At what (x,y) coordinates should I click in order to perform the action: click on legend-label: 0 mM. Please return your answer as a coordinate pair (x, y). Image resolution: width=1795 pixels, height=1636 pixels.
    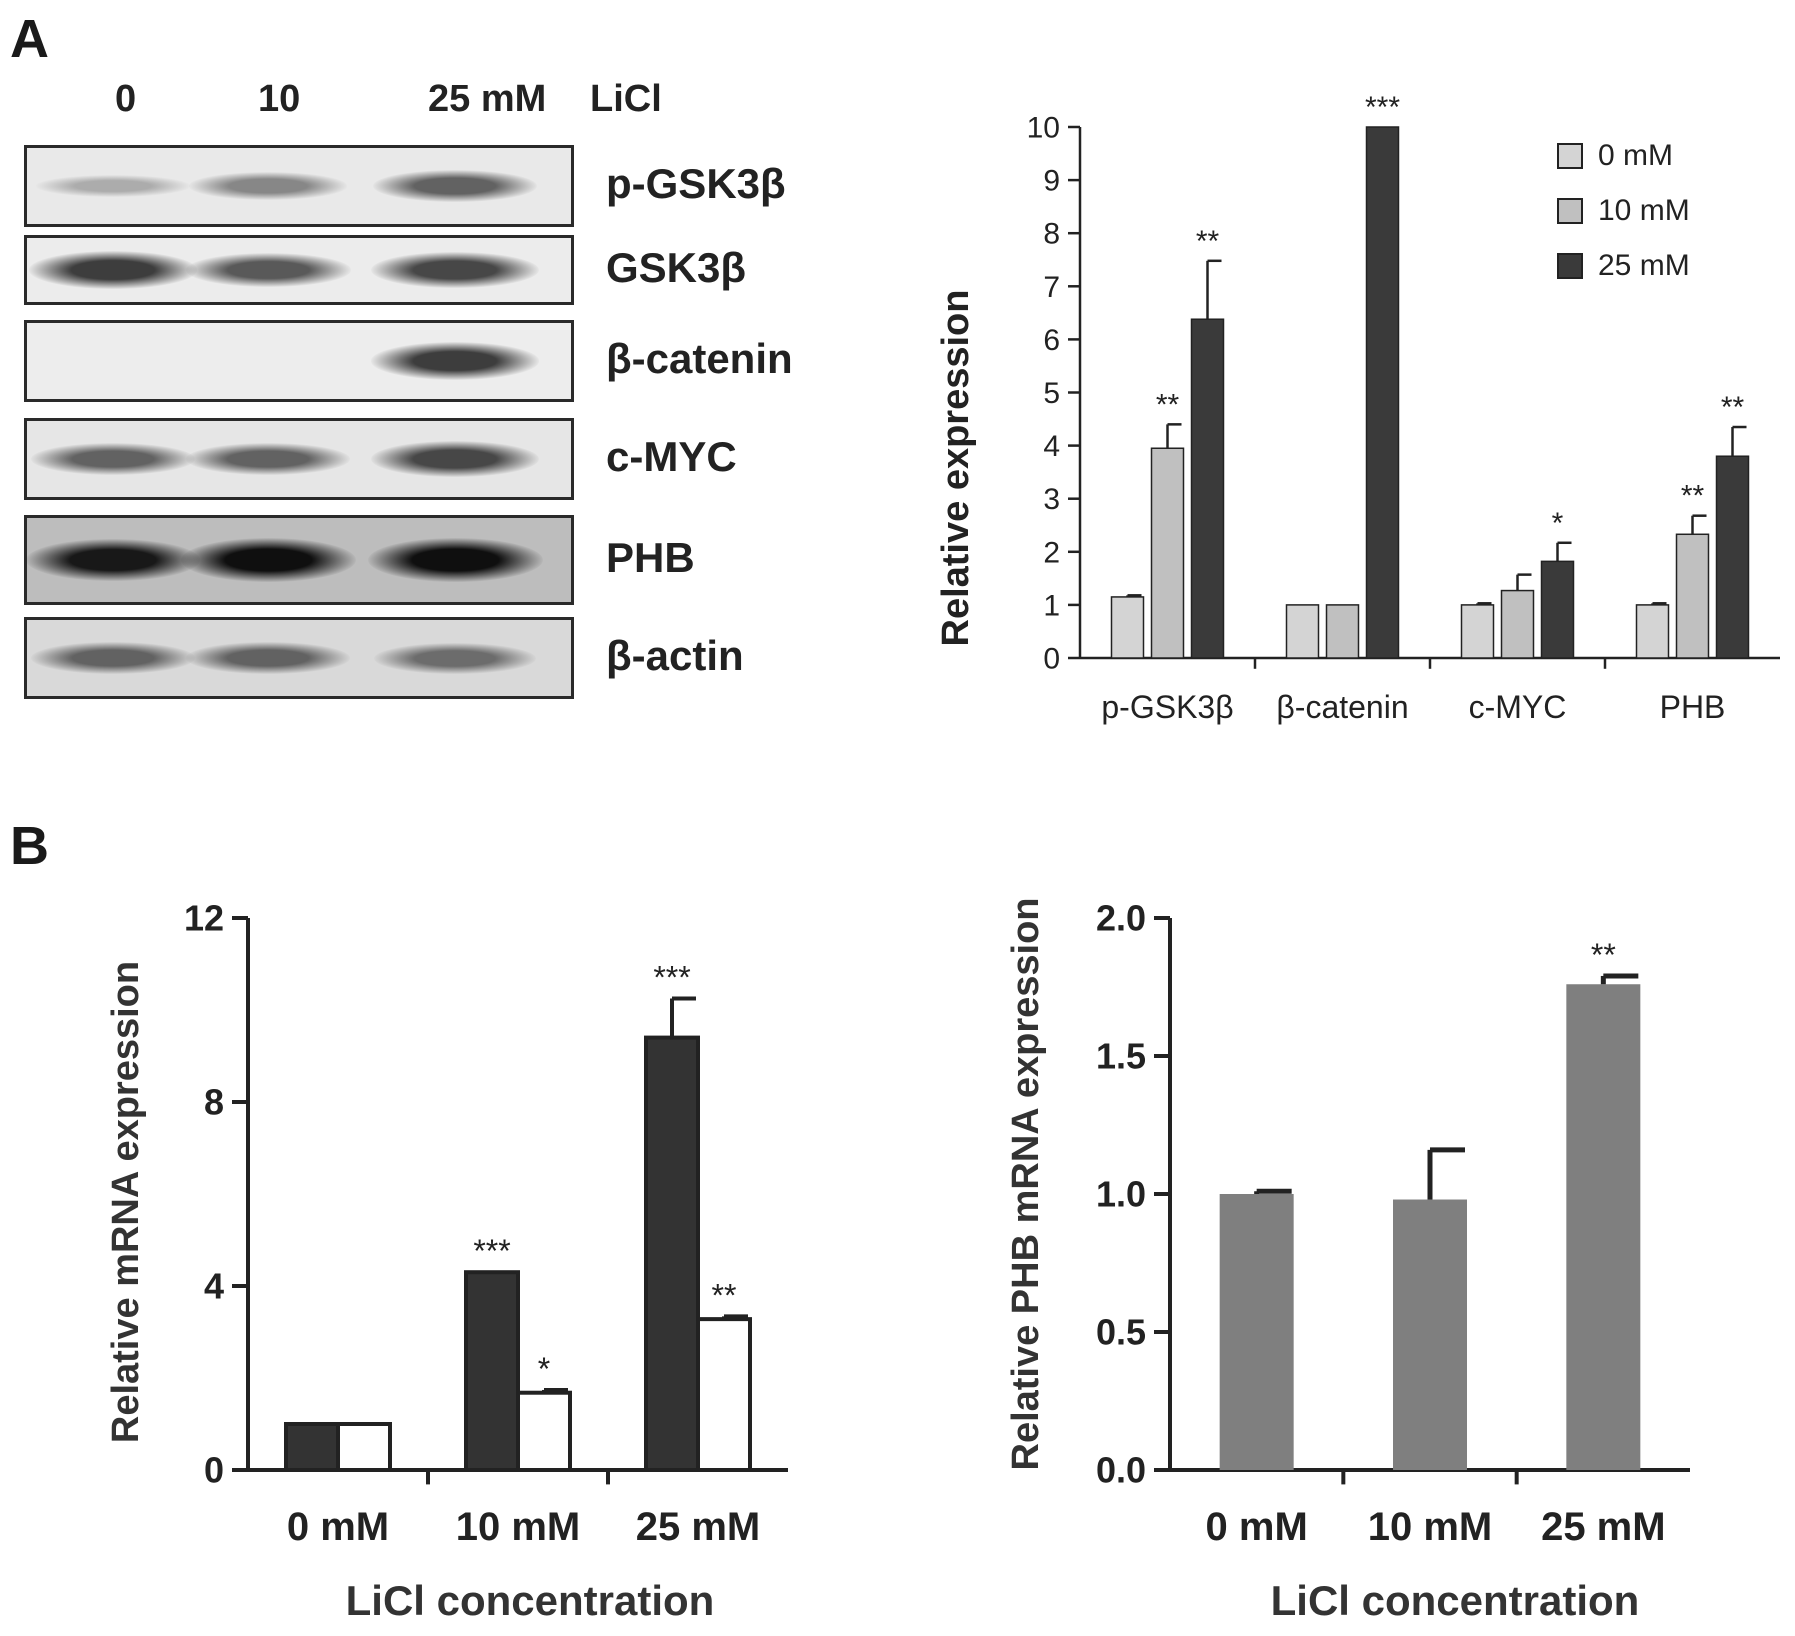
    Looking at the image, I should click on (1635, 155).